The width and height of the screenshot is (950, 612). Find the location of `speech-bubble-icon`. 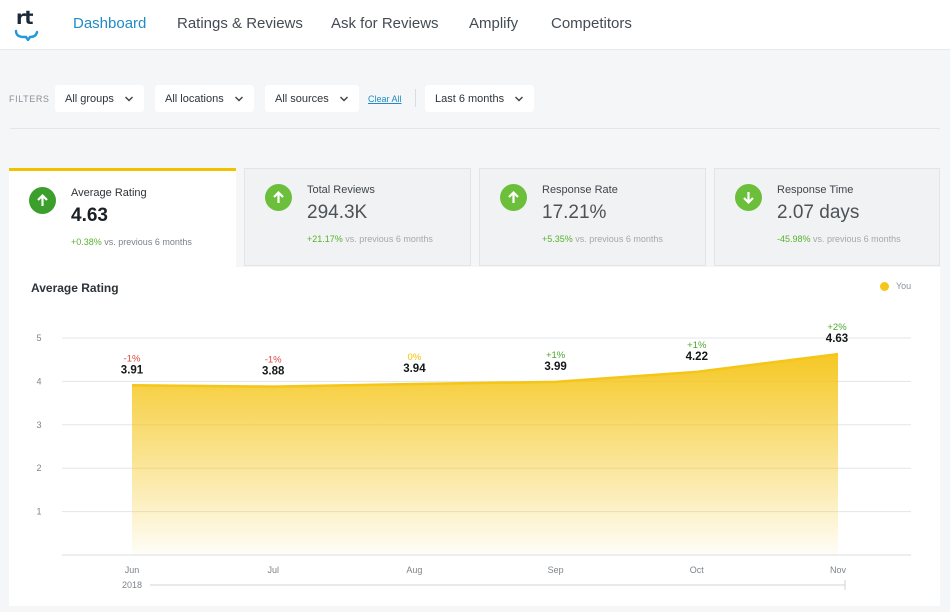

speech-bubble-icon is located at coordinates (26, 35).